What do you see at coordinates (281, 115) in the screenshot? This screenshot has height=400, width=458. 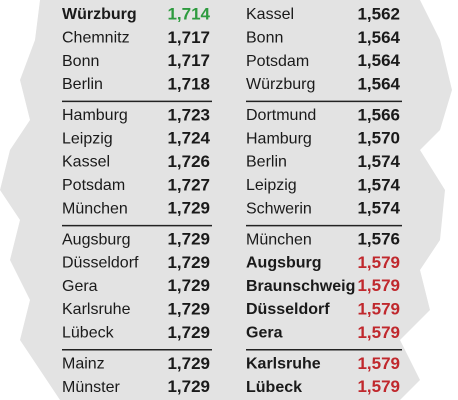 I see `city-name: Dortmund` at bounding box center [281, 115].